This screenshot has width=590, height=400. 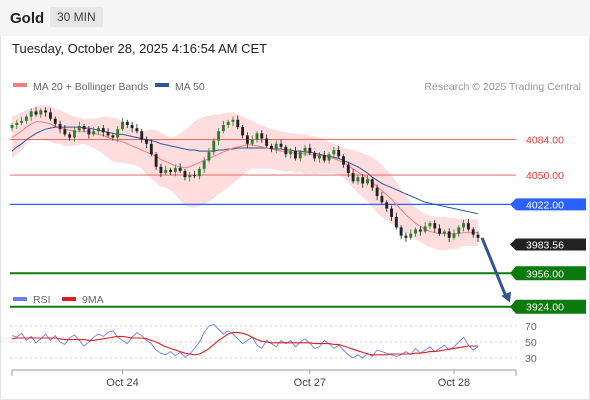 I want to click on forecast-arrow, so click(x=496, y=270).